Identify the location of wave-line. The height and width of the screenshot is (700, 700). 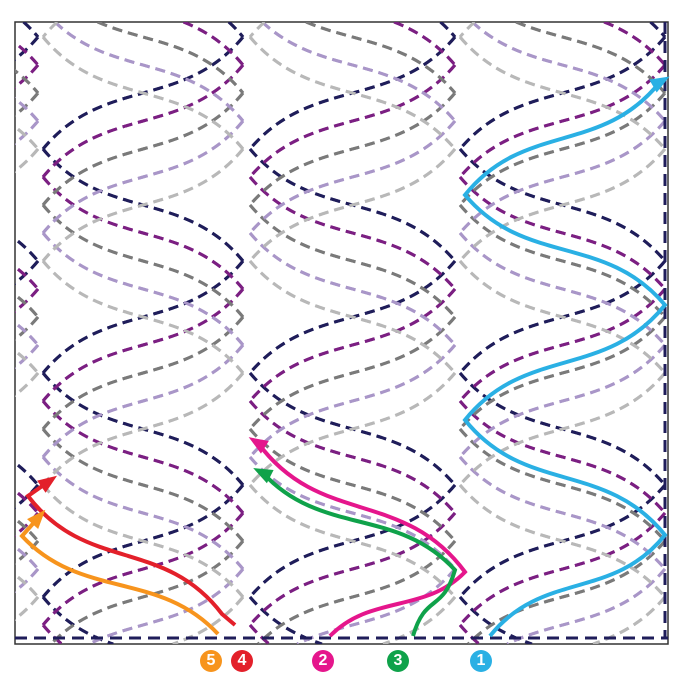
(27, 345).